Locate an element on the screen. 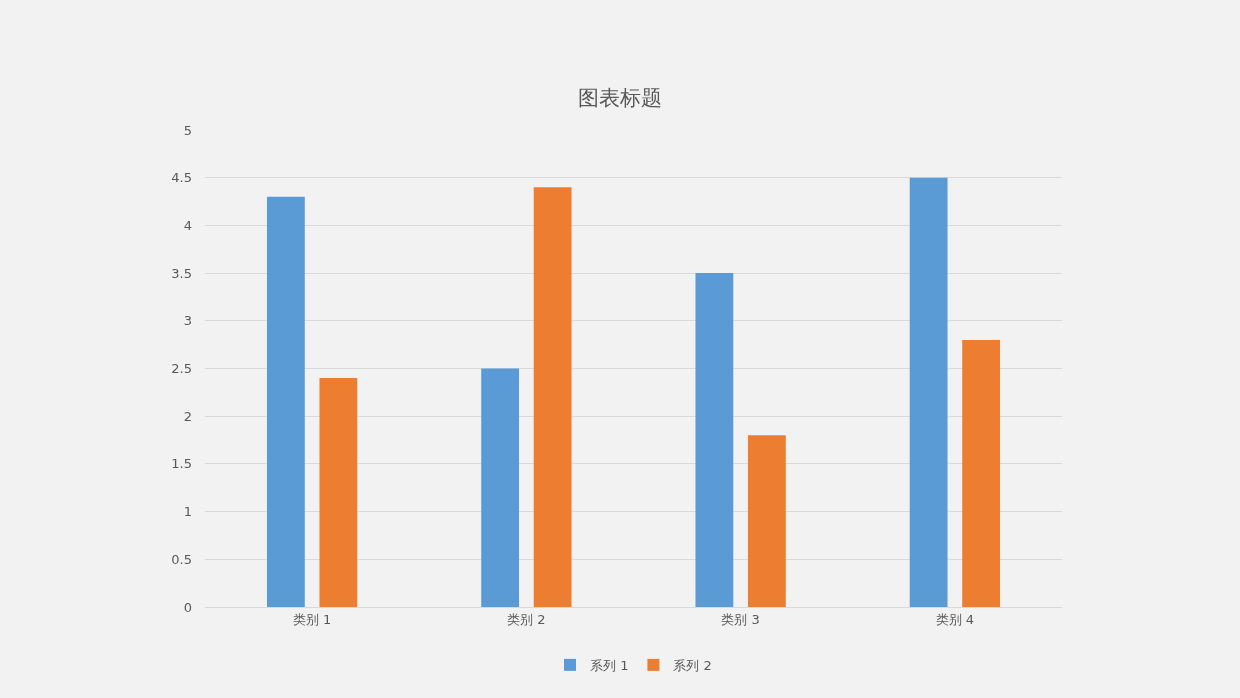 The image size is (1240, 698). chart-title: 图表标题 is located at coordinates (620, 98).